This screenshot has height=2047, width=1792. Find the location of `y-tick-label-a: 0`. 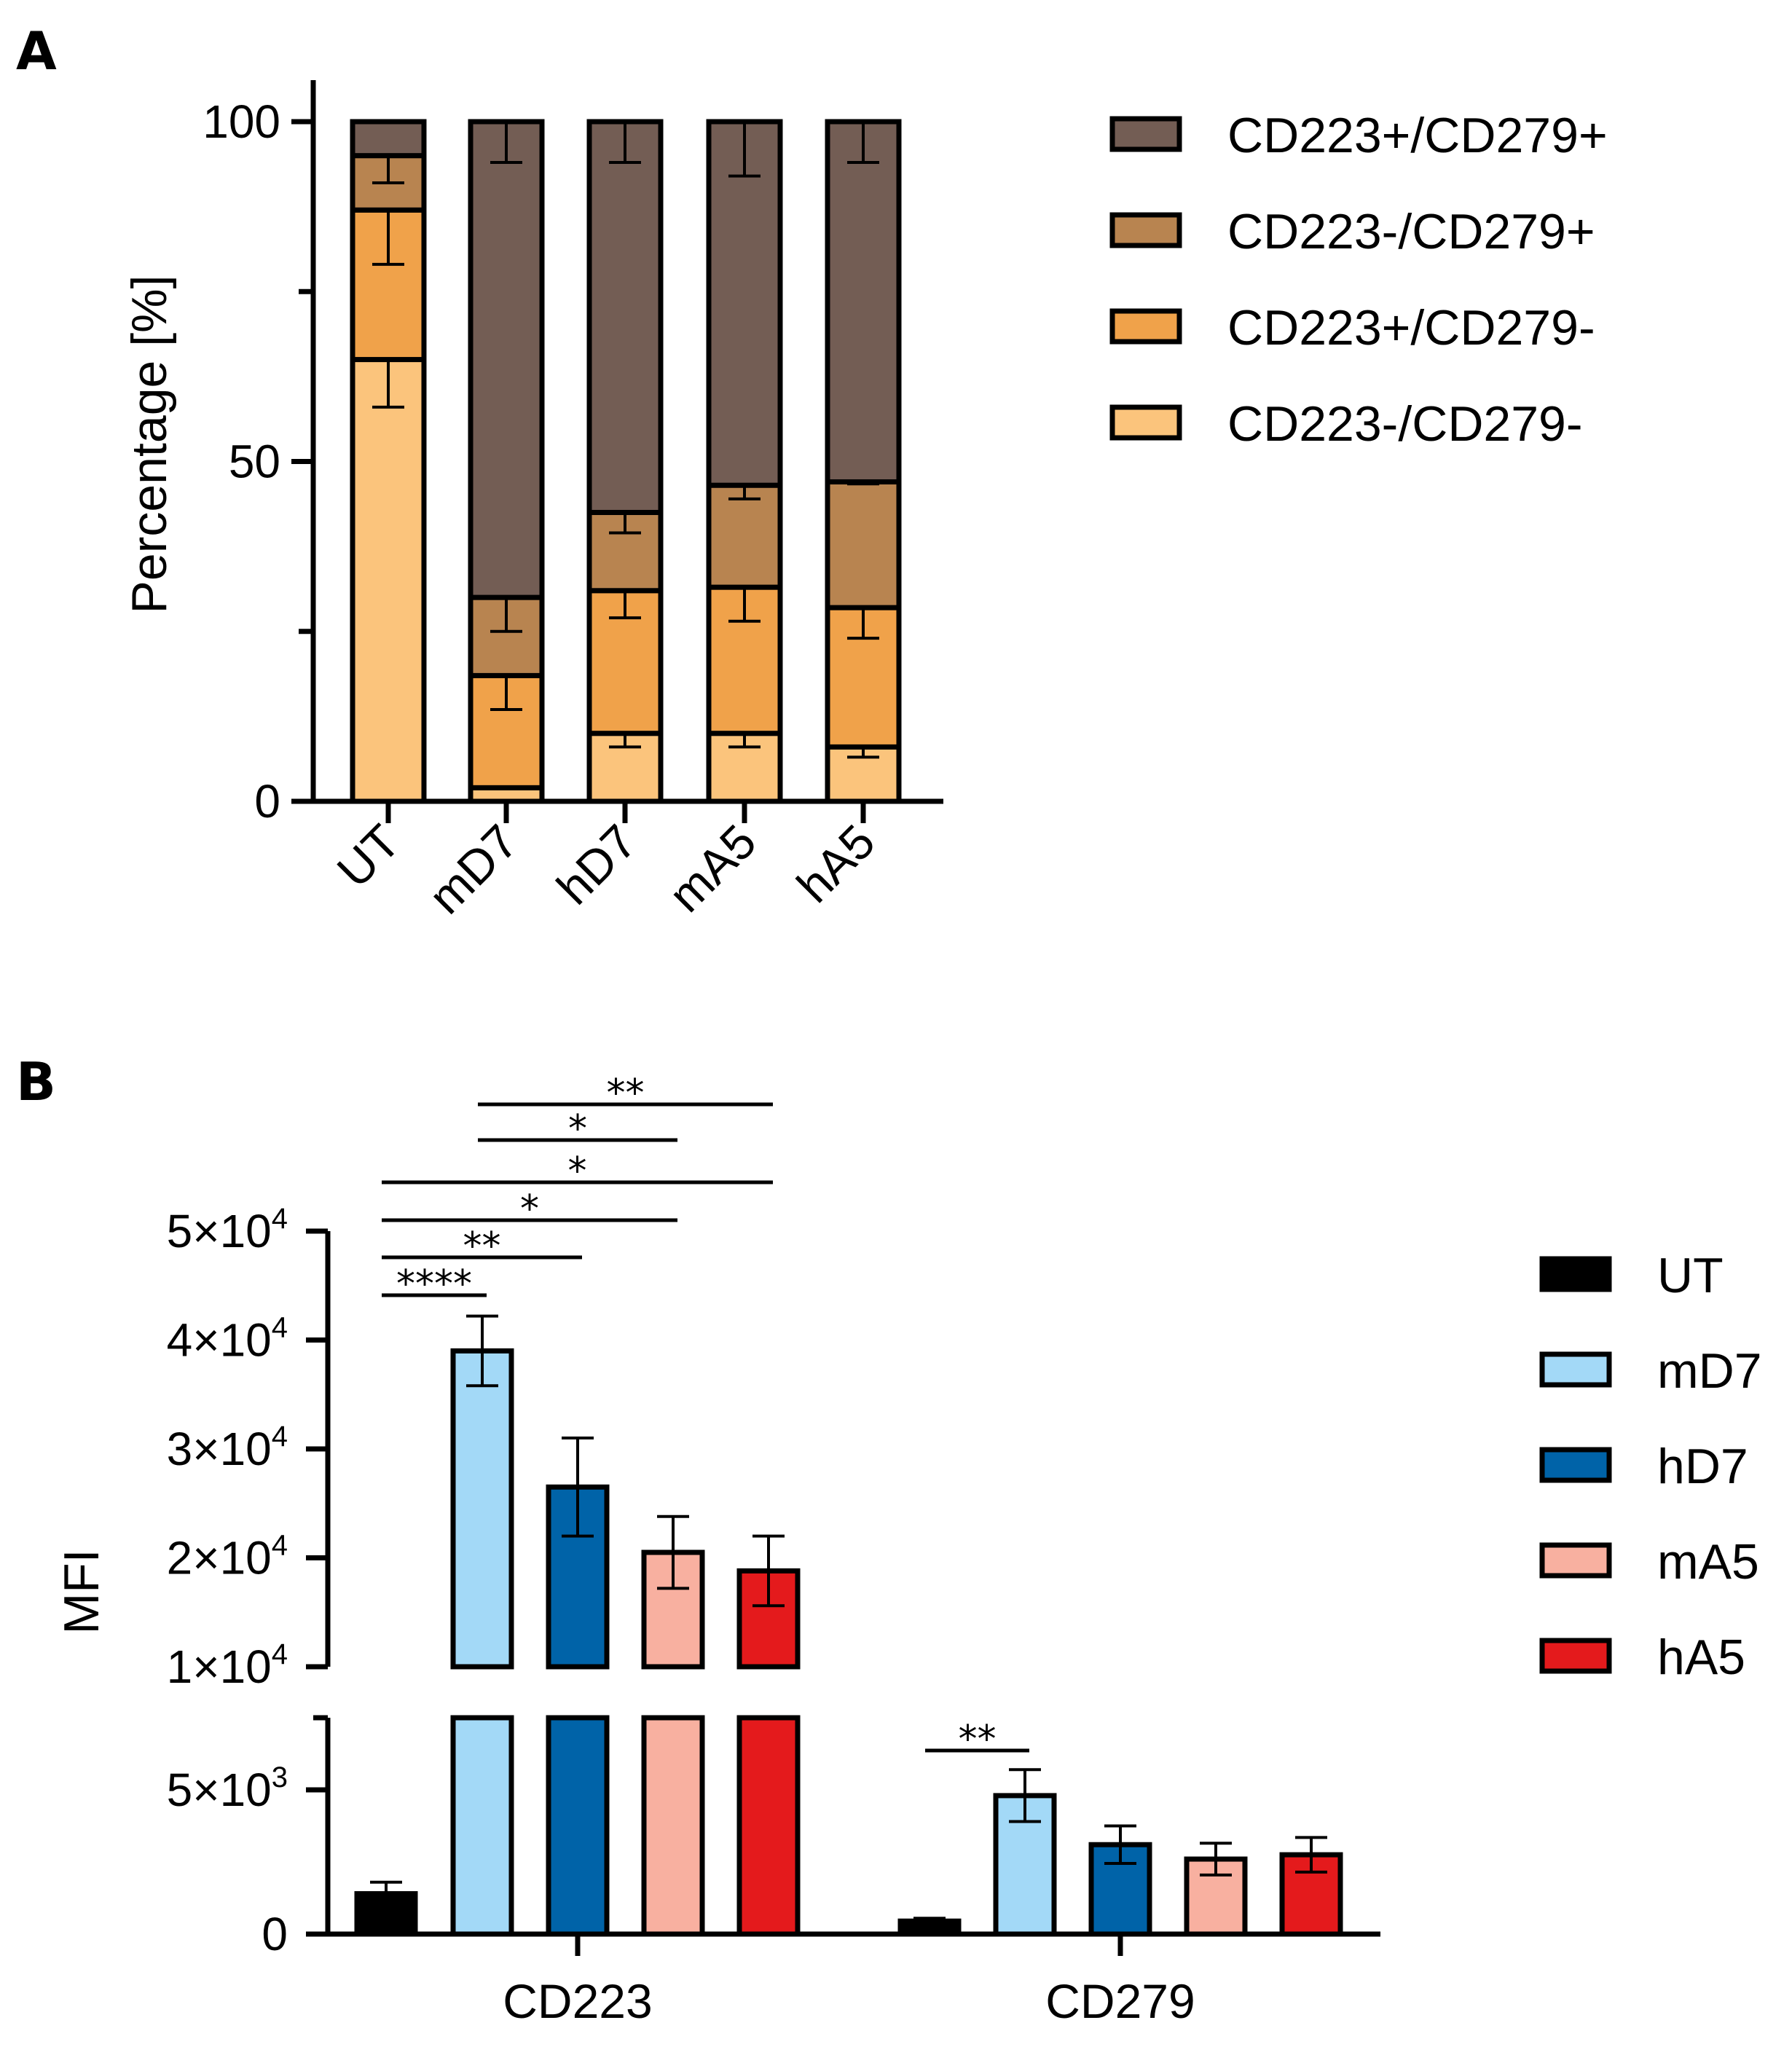

y-tick-label-a: 0 is located at coordinates (267, 801).